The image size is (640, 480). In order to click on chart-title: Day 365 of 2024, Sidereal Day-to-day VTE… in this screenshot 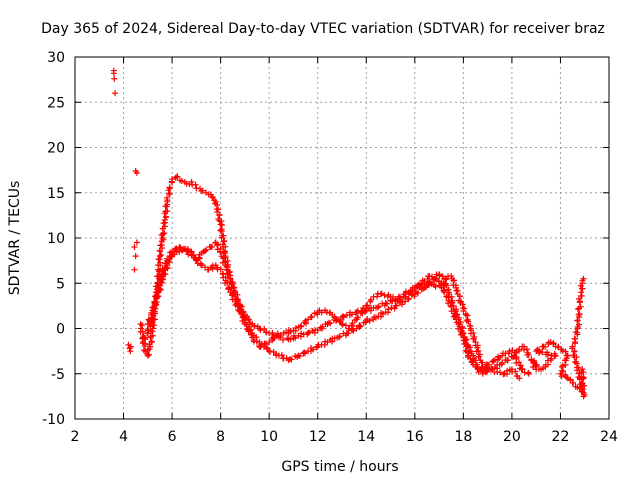, I will do `click(323, 29)`.